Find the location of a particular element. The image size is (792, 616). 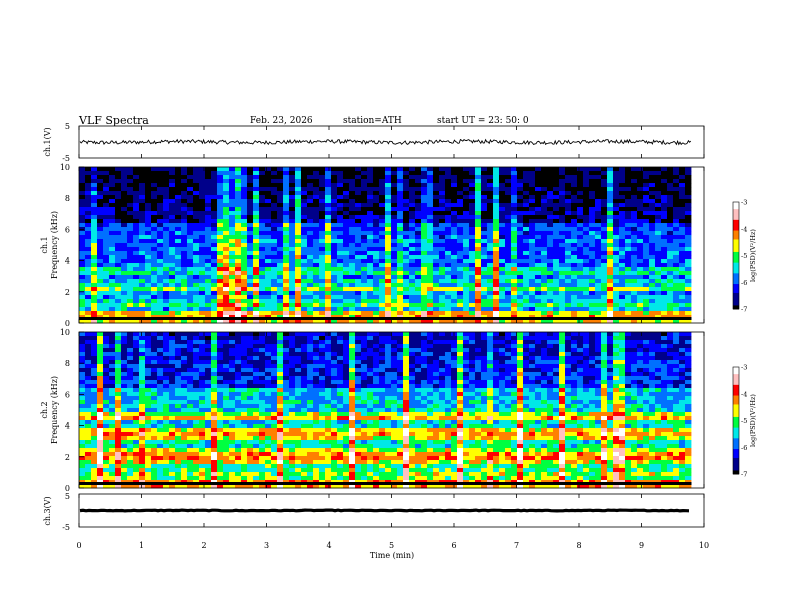

spec-ytick-label: 8 is located at coordinates (67, 198).